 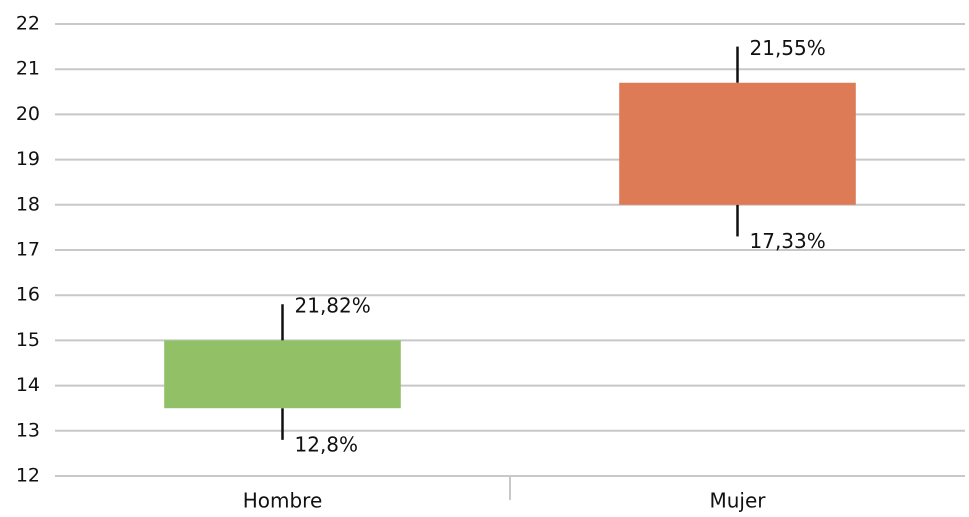 What do you see at coordinates (283, 501) in the screenshot?
I see `x-category-label: Hombre` at bounding box center [283, 501].